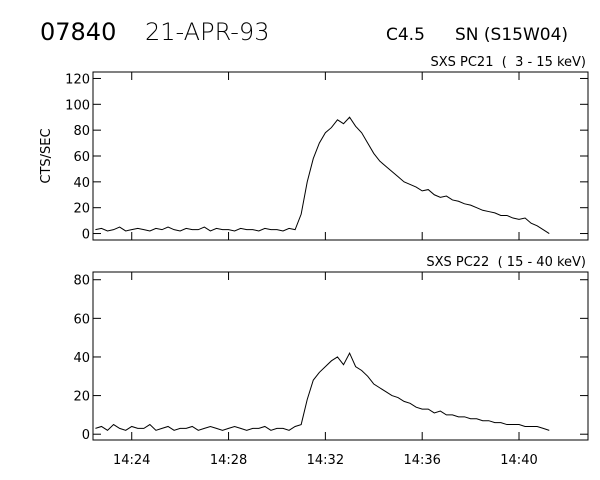  Describe the element at coordinates (77, 105) in the screenshot. I see `y-tick-label: 100` at that location.